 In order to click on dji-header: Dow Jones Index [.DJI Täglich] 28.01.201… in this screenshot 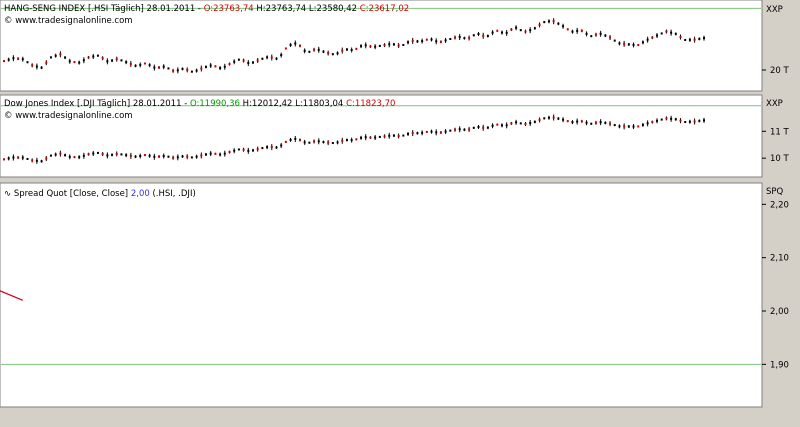, I will do `click(199, 104)`.